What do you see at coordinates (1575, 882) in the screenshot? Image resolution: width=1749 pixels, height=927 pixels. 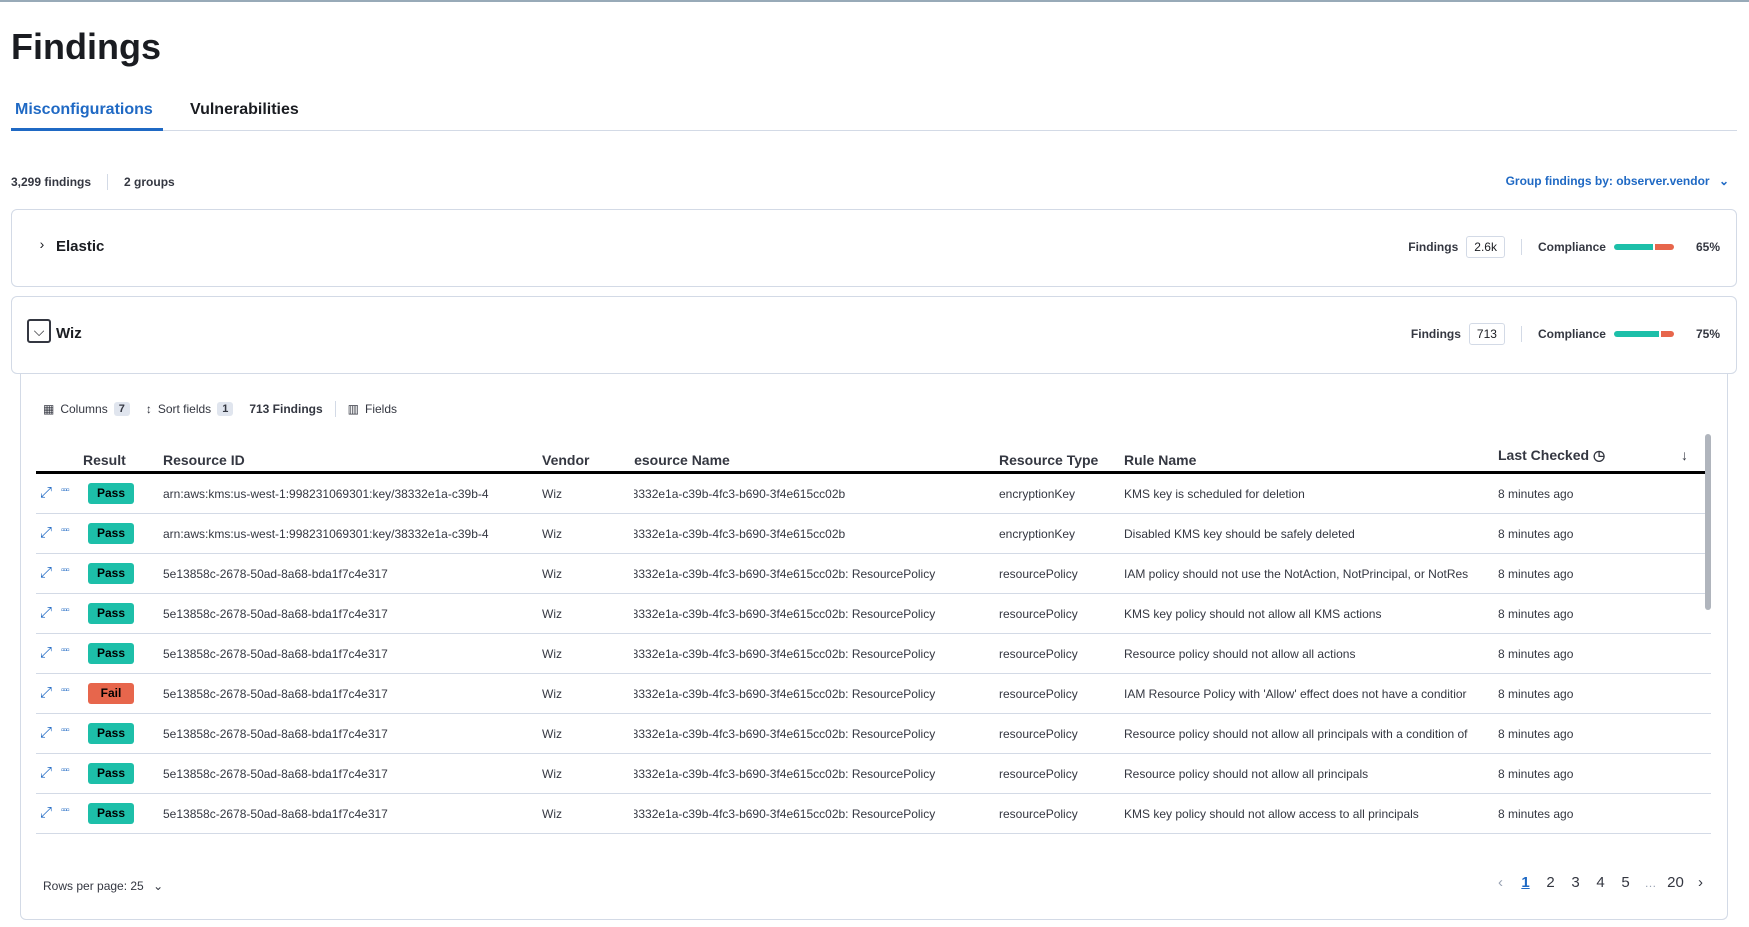 I see `page-3: 3` at bounding box center [1575, 882].